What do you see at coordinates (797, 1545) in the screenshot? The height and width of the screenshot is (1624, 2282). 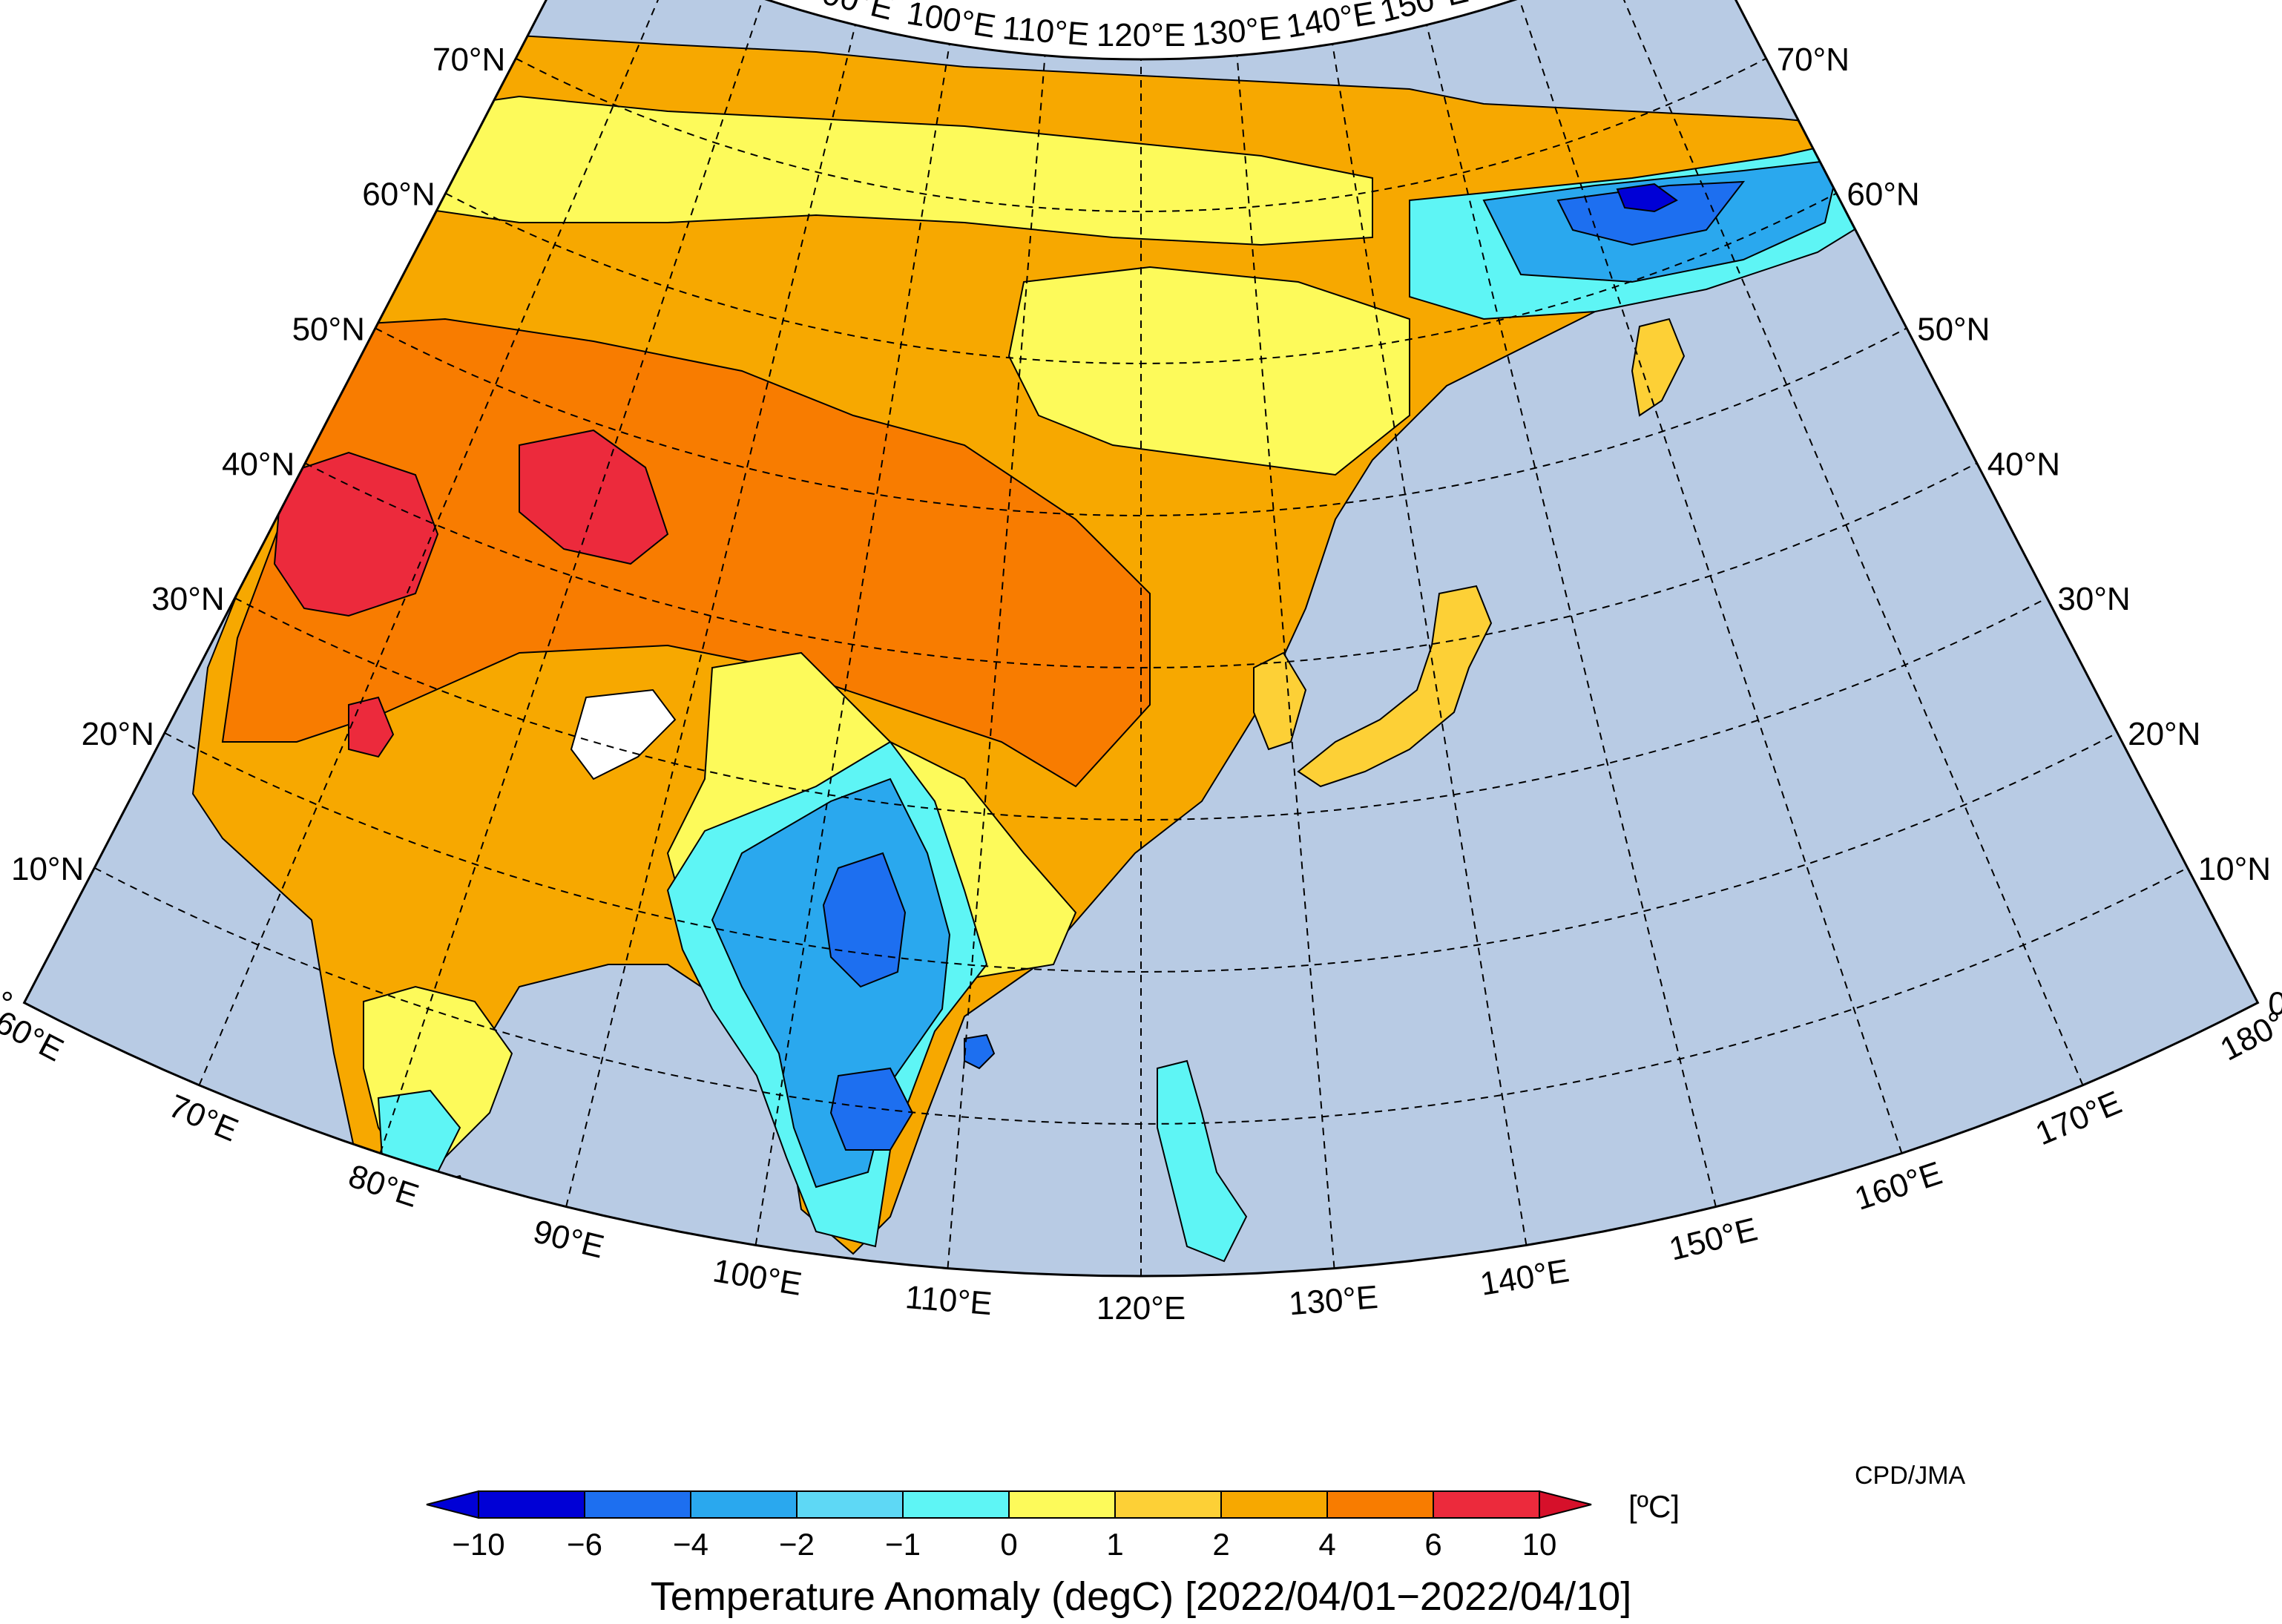 I see `colorbar-tick-label: −2` at bounding box center [797, 1545].